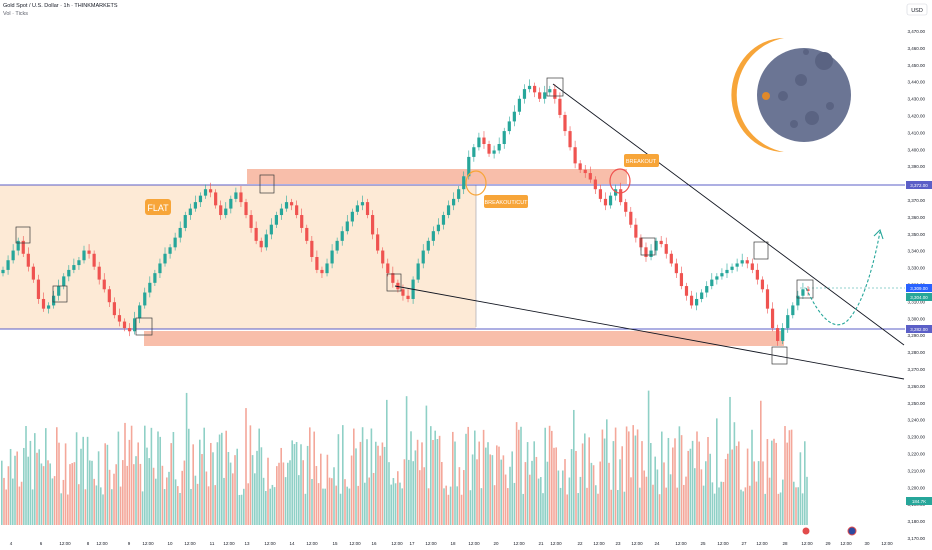  I want to click on price-tick-label: 3,180.00, so click(916, 521).